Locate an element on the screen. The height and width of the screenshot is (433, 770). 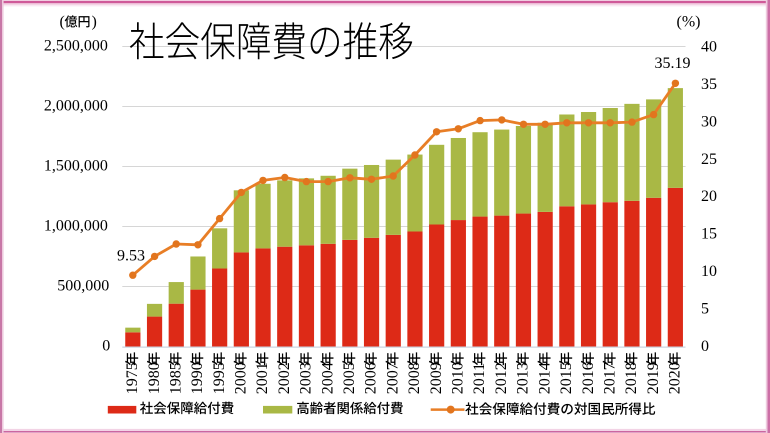
svg-text: 2000 is located at coordinates (241, 378).